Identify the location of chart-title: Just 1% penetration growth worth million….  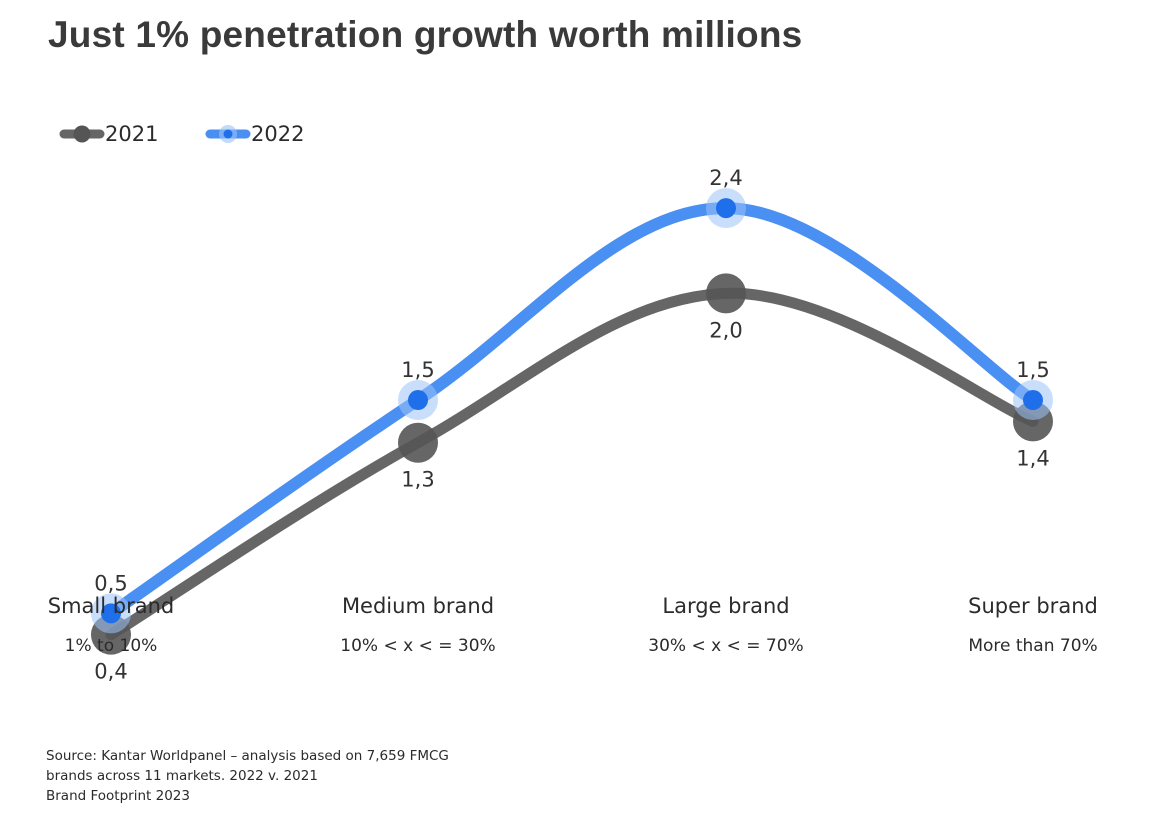
(425, 34).